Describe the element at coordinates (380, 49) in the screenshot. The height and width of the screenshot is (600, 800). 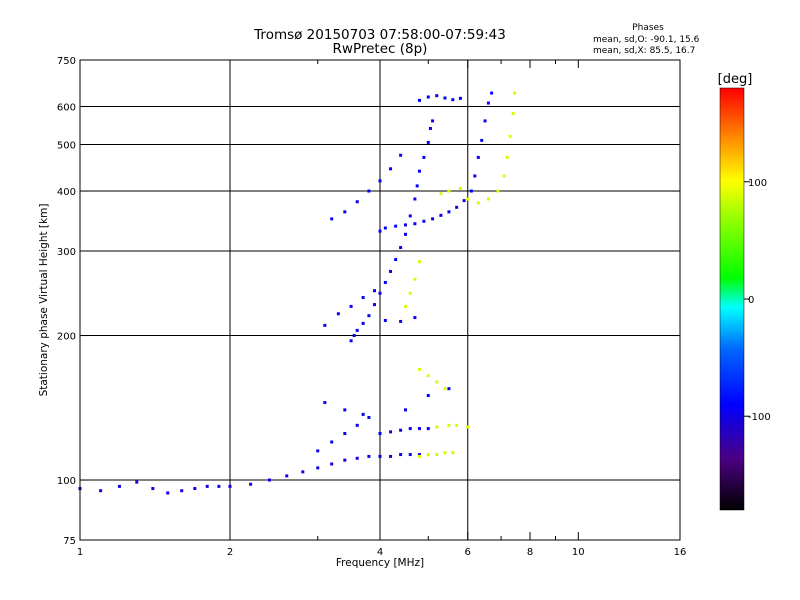
I see `chart-subtitle: RwPretec (8p)` at that location.